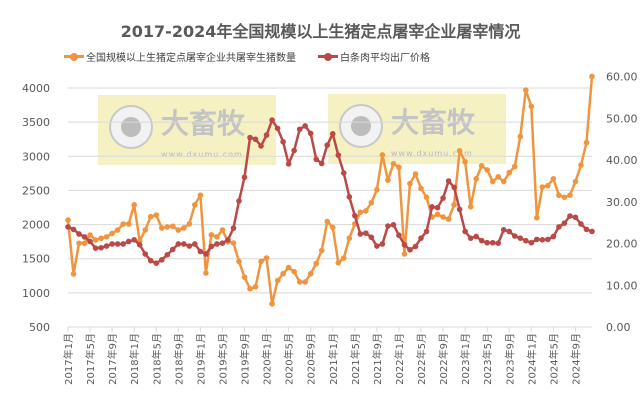  What do you see at coordinates (36, 190) in the screenshot?
I see `y-left-tick-label: 2500` at bounding box center [36, 190].